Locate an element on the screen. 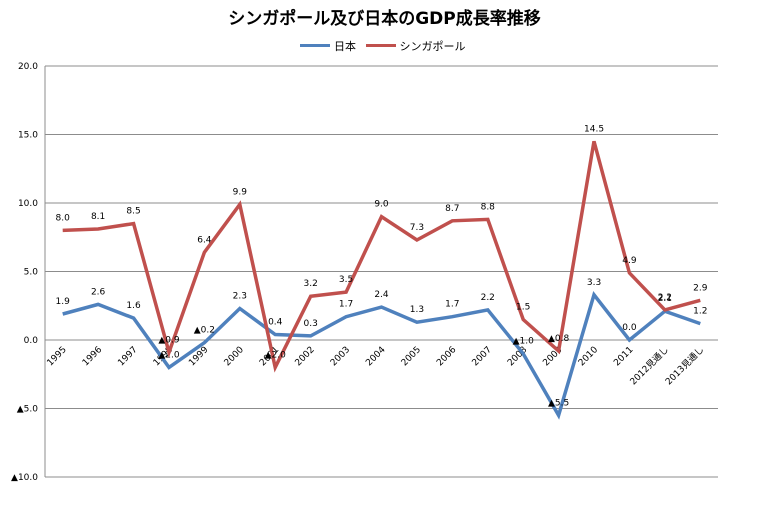  legend: 日本 シンガポール is located at coordinates (386, 45).